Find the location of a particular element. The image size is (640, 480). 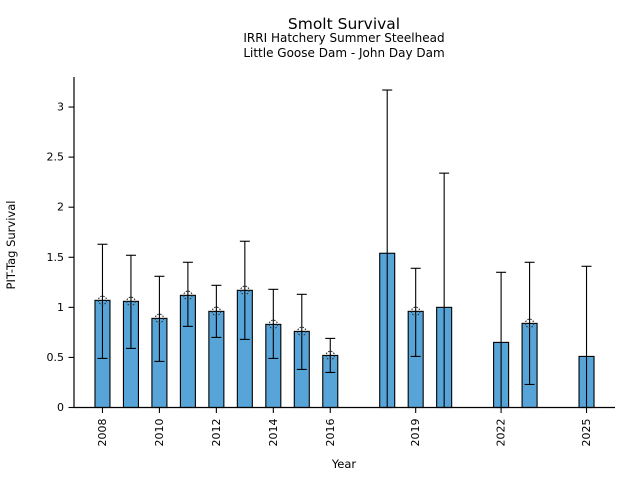

x-tick-label: 2012 is located at coordinates (216, 433).